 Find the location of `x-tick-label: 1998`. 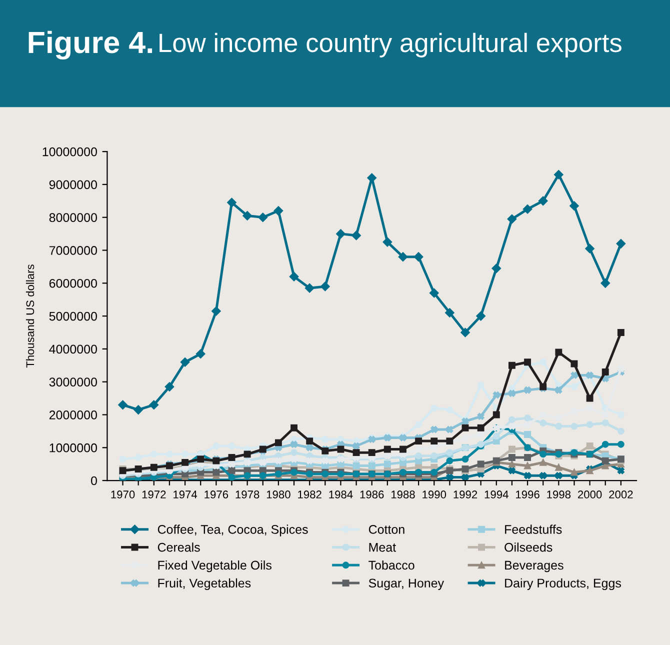

x-tick-label: 1998 is located at coordinates (559, 494).